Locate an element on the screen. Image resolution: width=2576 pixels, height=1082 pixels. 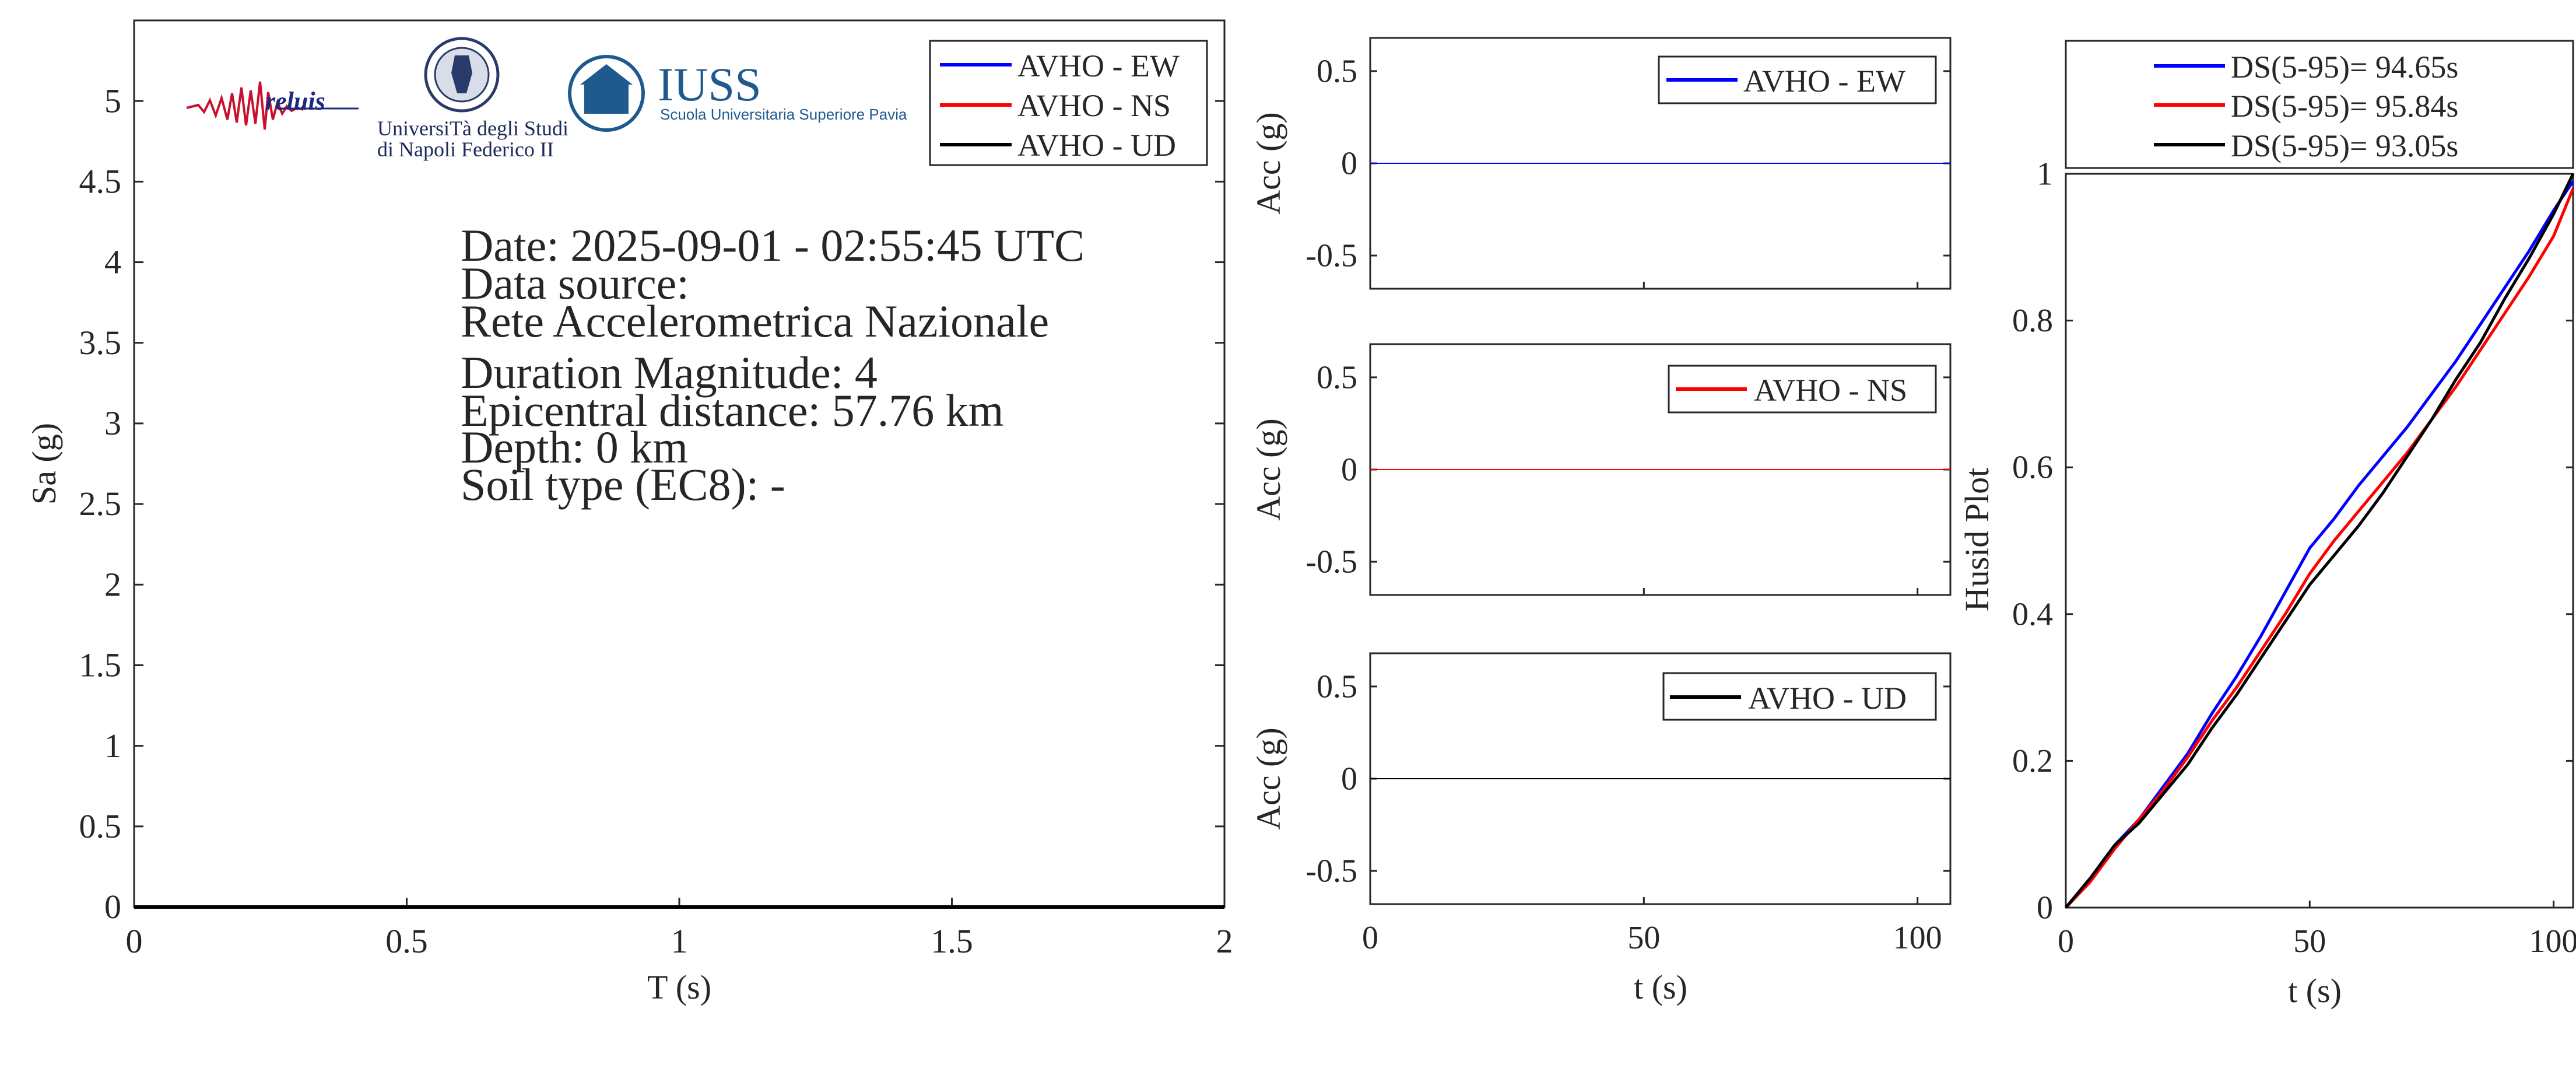
unina-name-line1: UniversiTà degli Studi is located at coordinates (472, 128).